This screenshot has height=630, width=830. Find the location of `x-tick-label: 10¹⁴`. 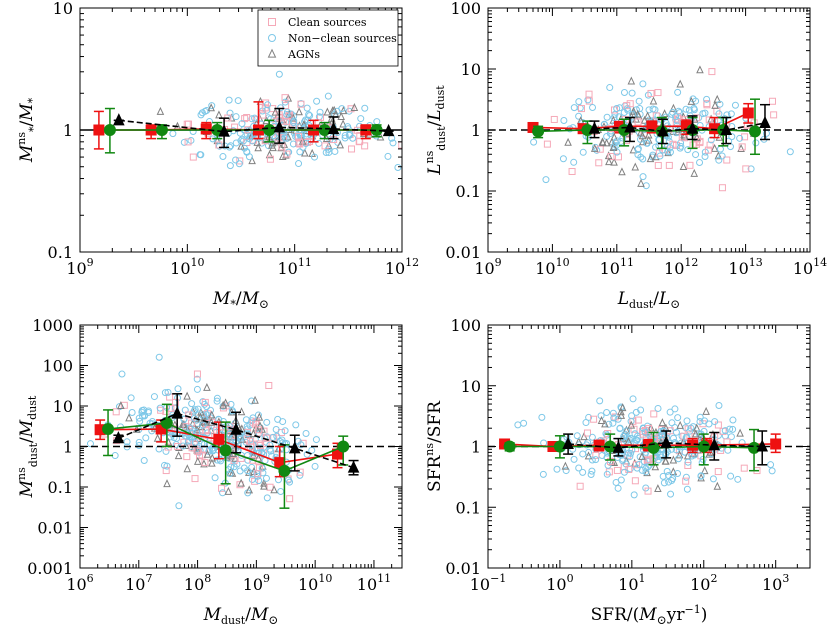

x-tick-label: 10¹⁴ is located at coordinates (810, 267).